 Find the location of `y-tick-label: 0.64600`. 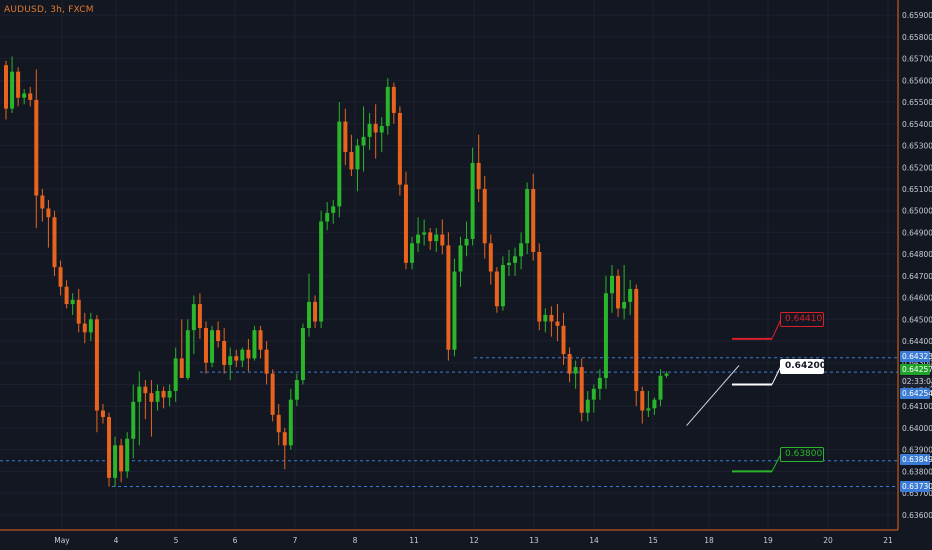

y-tick-label: 0.64600 is located at coordinates (917, 298).